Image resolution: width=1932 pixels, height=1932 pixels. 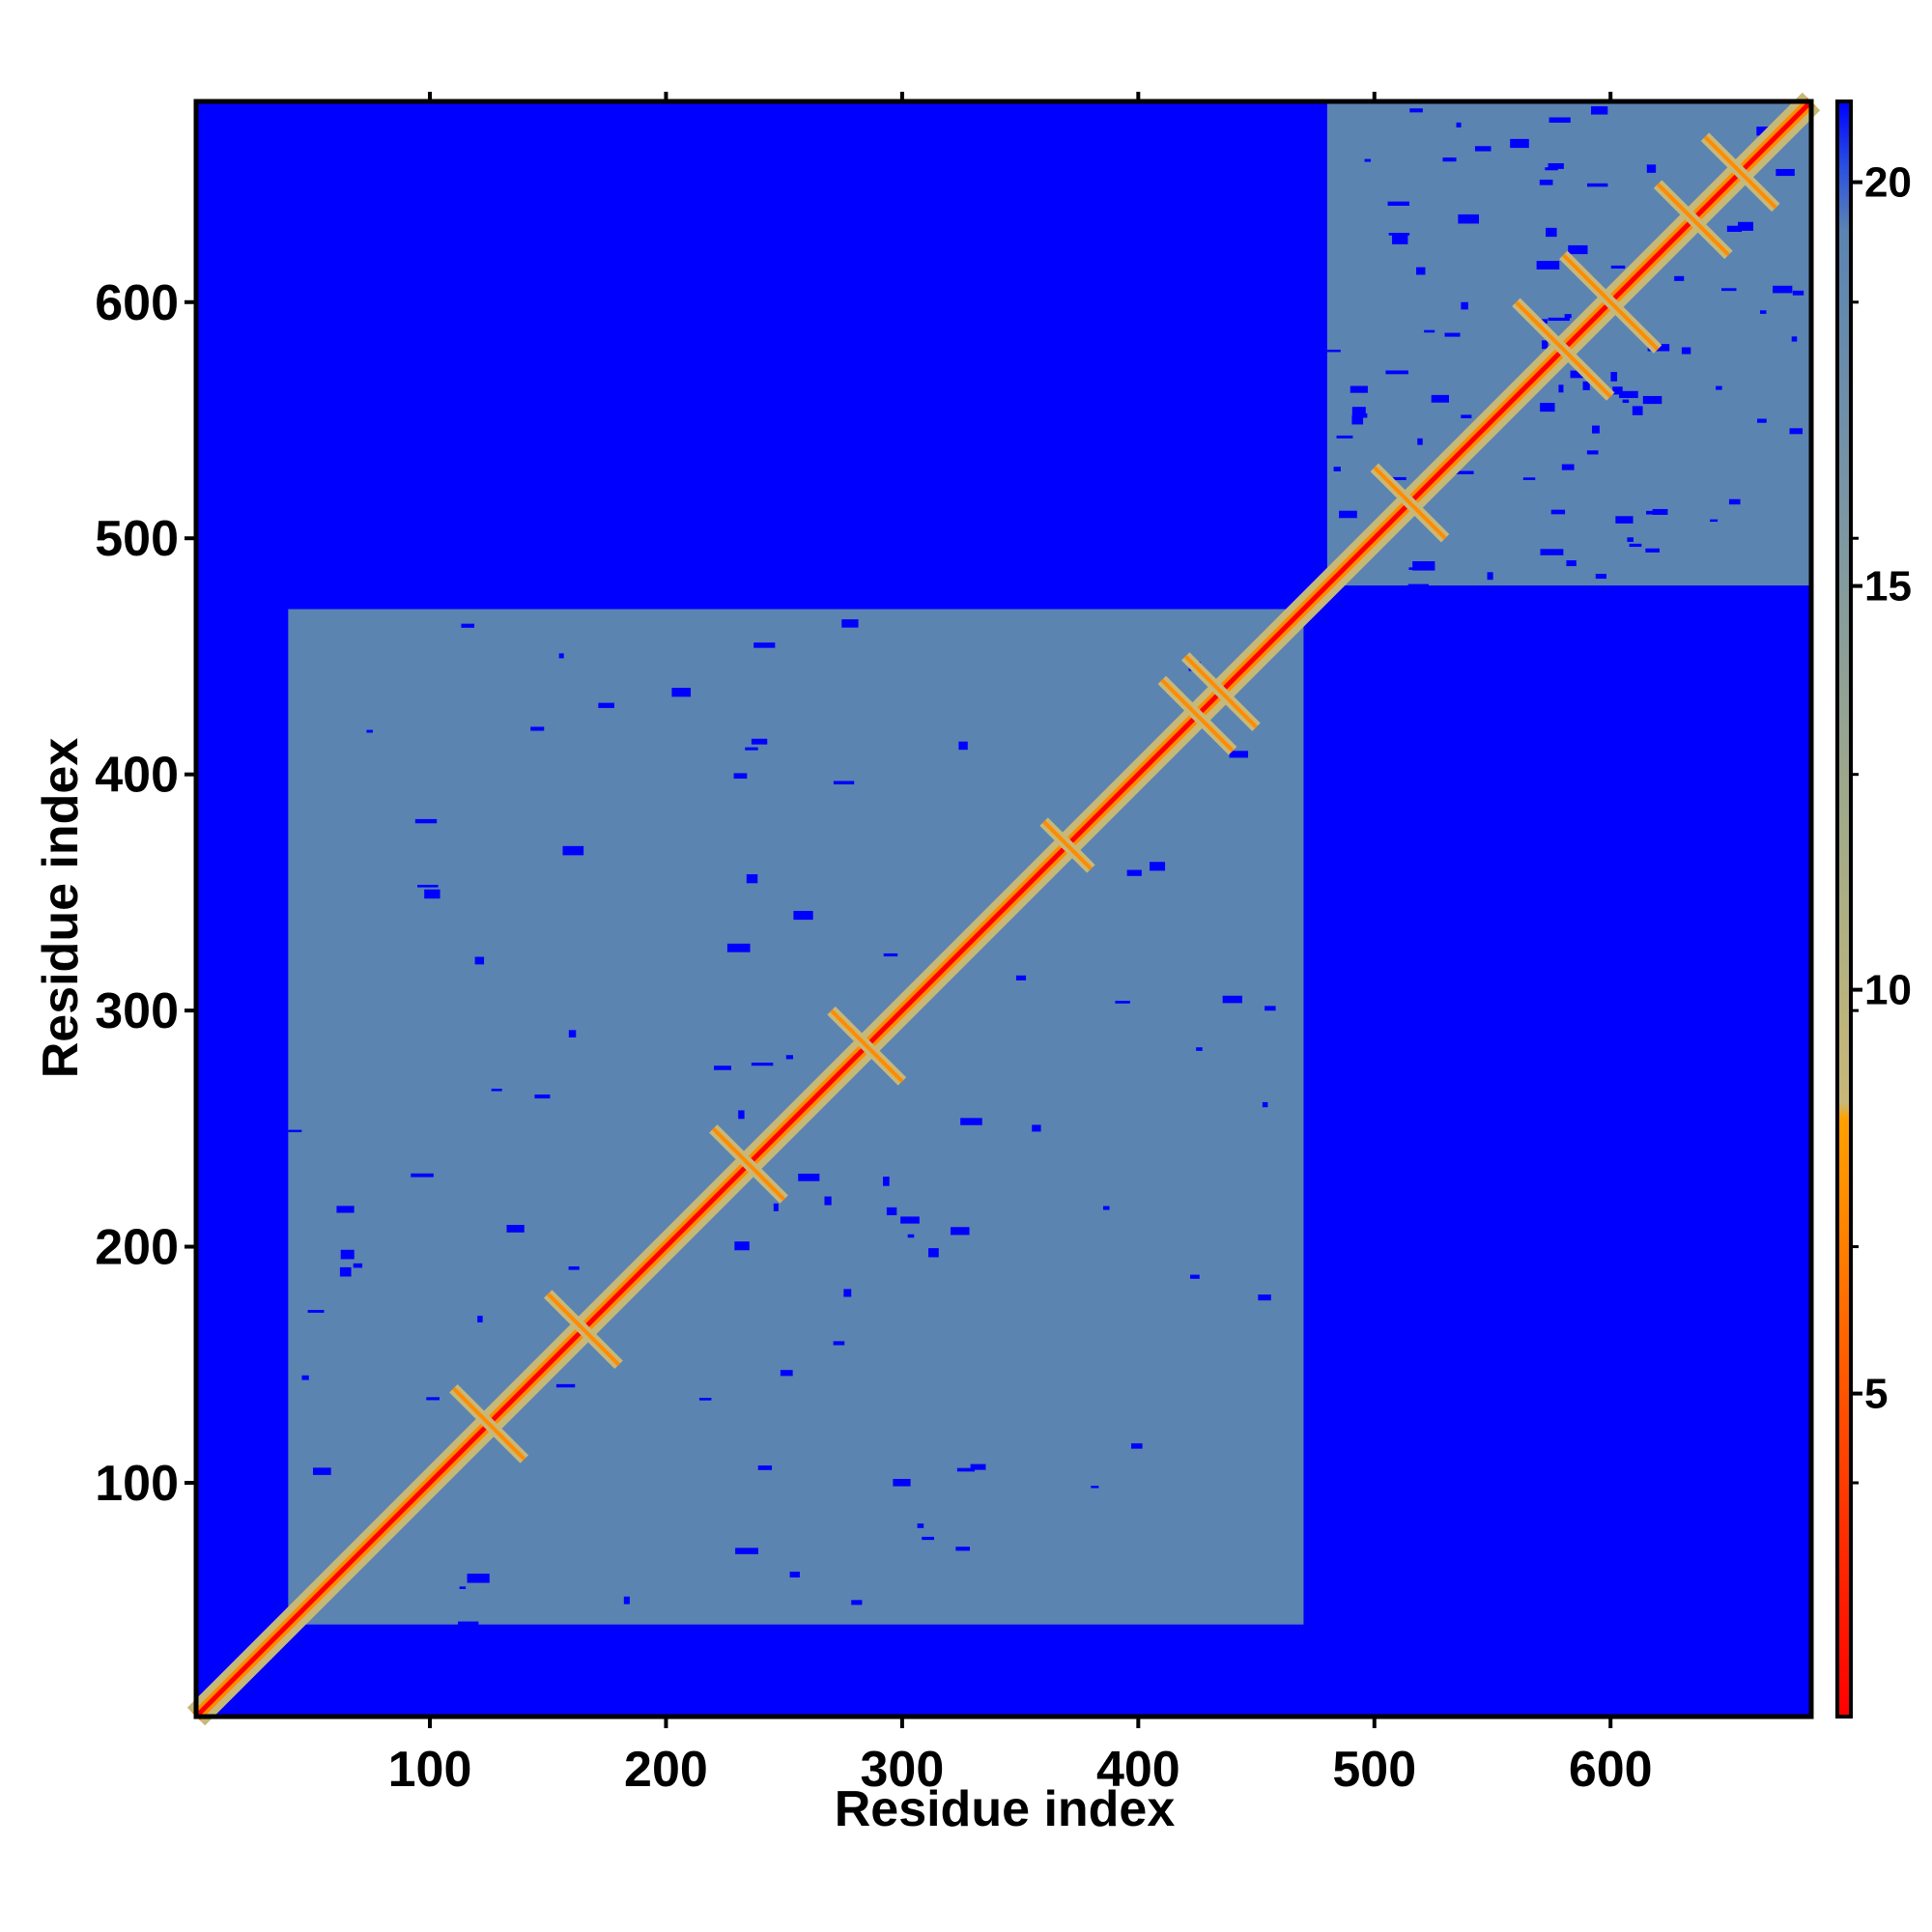 I want to click on x-tick-label: 600, so click(x=1611, y=1770).